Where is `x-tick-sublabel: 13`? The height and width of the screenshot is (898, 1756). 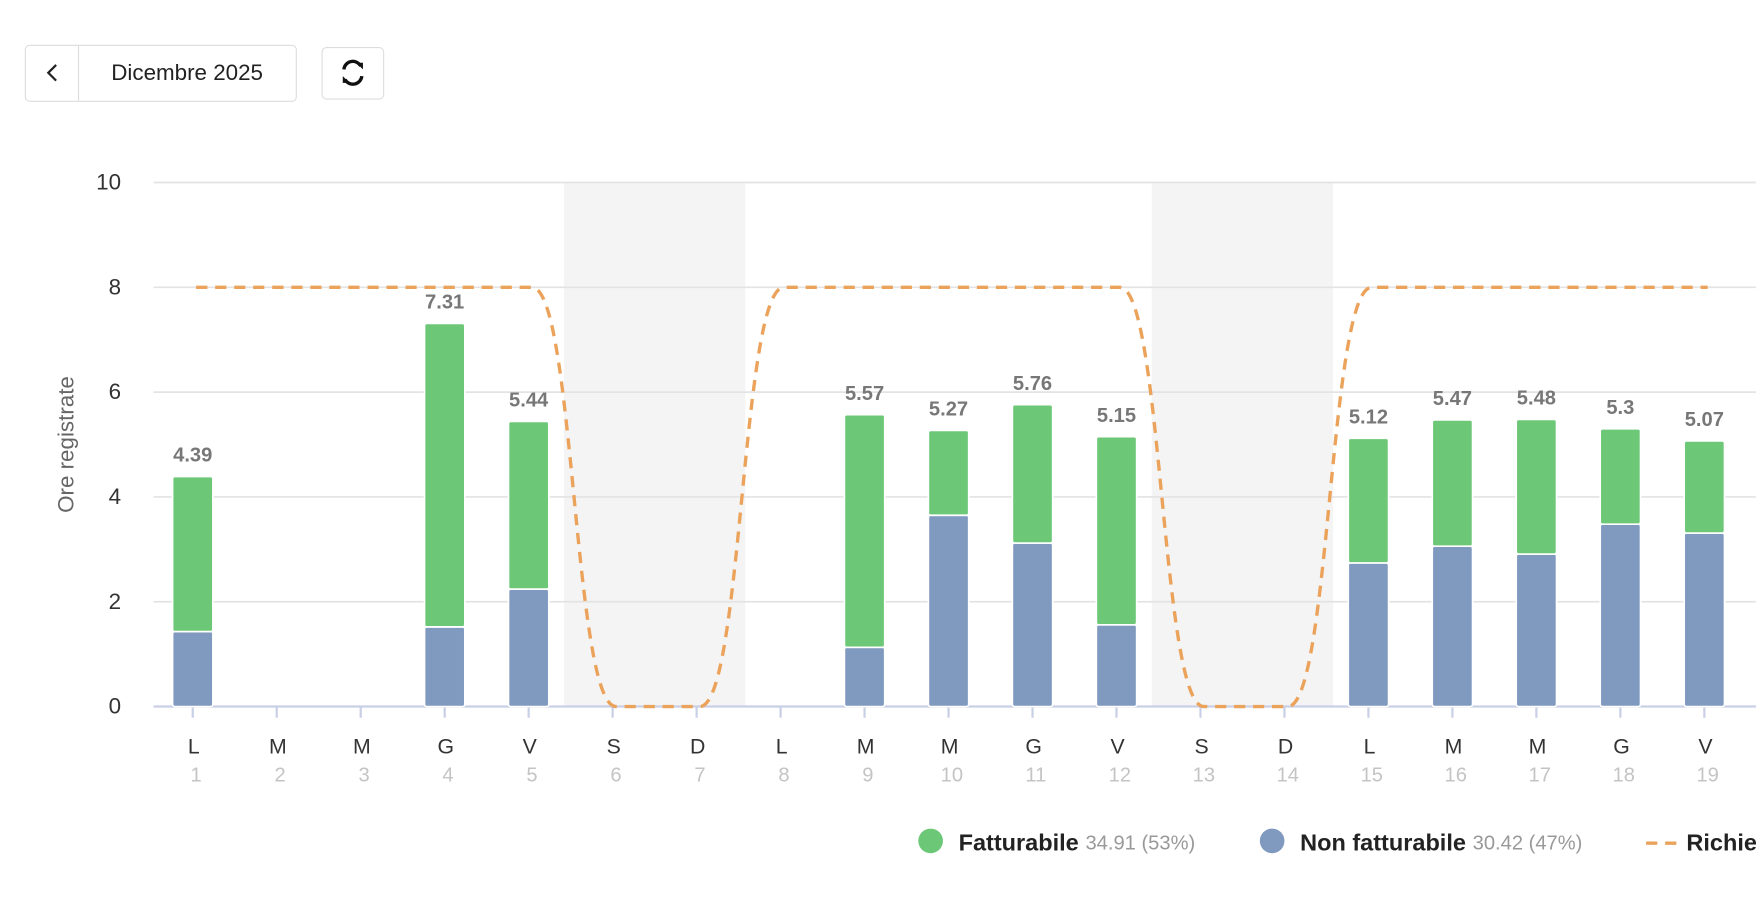
x-tick-sublabel: 13 is located at coordinates (1204, 775).